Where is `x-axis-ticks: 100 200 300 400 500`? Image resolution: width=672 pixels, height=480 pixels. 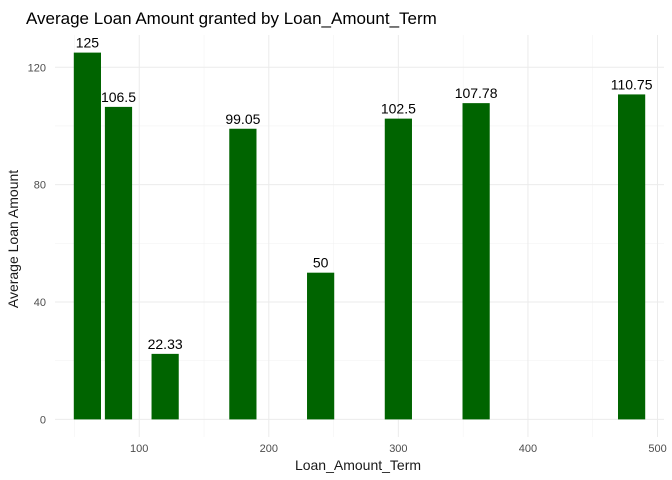 x-axis-ticks: 100 200 300 400 500 is located at coordinates (398, 449).